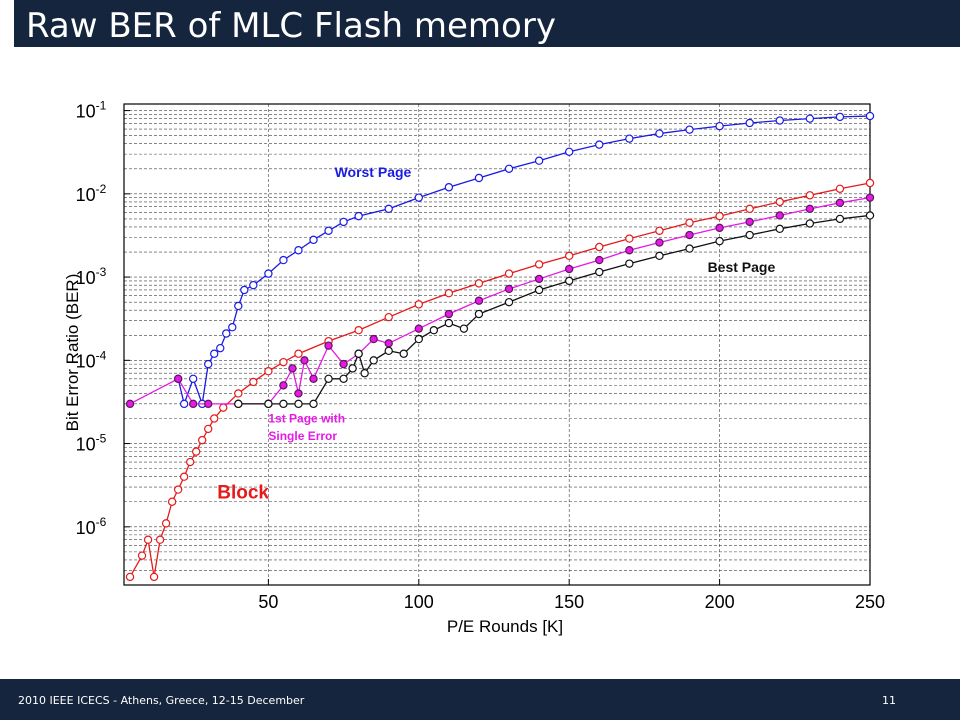 Image resolution: width=960 pixels, height=720 pixels. What do you see at coordinates (302, 436) in the screenshot?
I see `annotation-first2: Single Error` at bounding box center [302, 436].